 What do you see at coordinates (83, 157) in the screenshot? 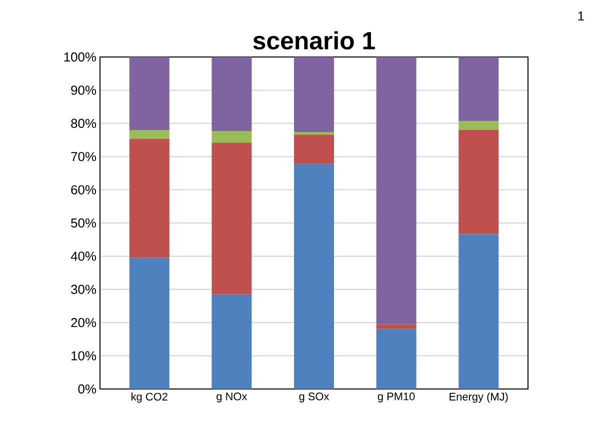
I see `y-tick-label: 70%` at bounding box center [83, 157].